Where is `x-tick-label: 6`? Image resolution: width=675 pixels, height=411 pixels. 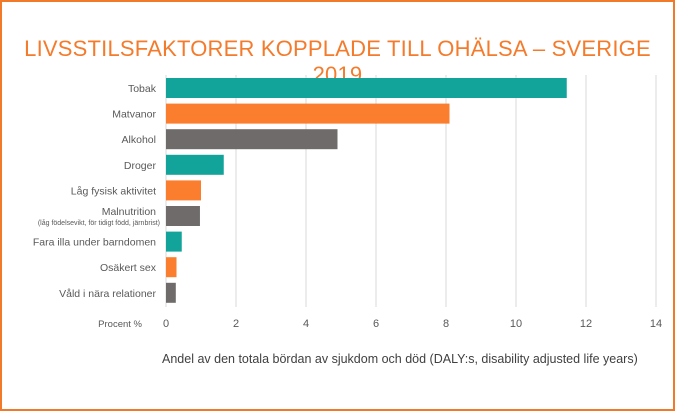
x-tick-label: 6 is located at coordinates (376, 324).